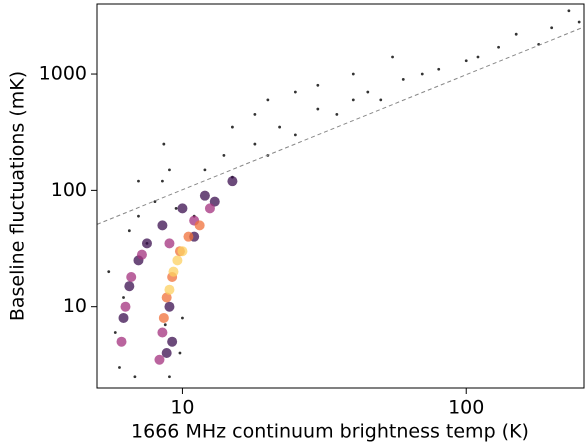 This screenshot has width=585, height=446. Describe the element at coordinates (69, 190) in the screenshot. I see `y-tick-label: 100` at that location.